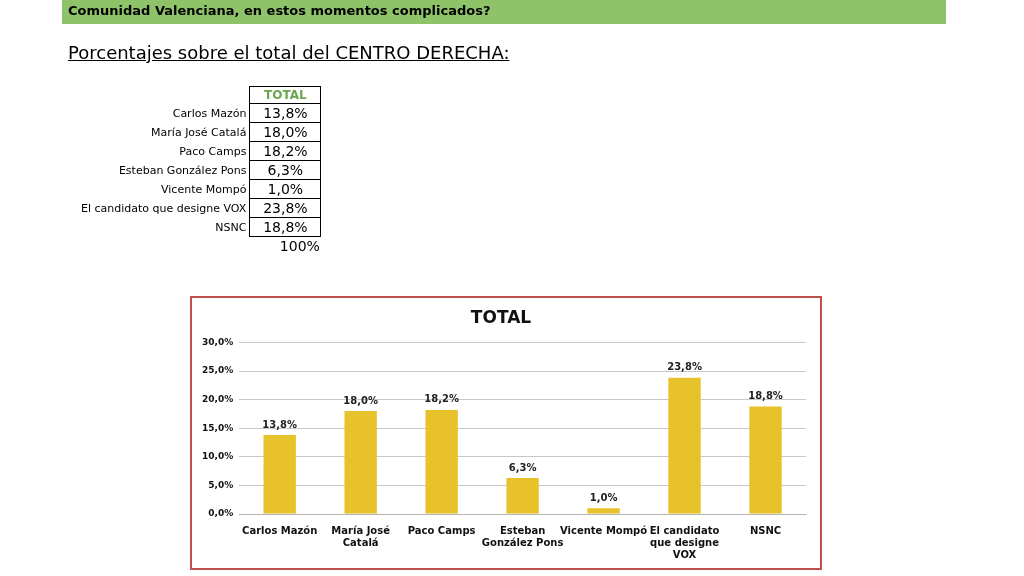  What do you see at coordinates (182, 170) in the screenshot?
I see `category-label: Esteban González Pons` at bounding box center [182, 170].